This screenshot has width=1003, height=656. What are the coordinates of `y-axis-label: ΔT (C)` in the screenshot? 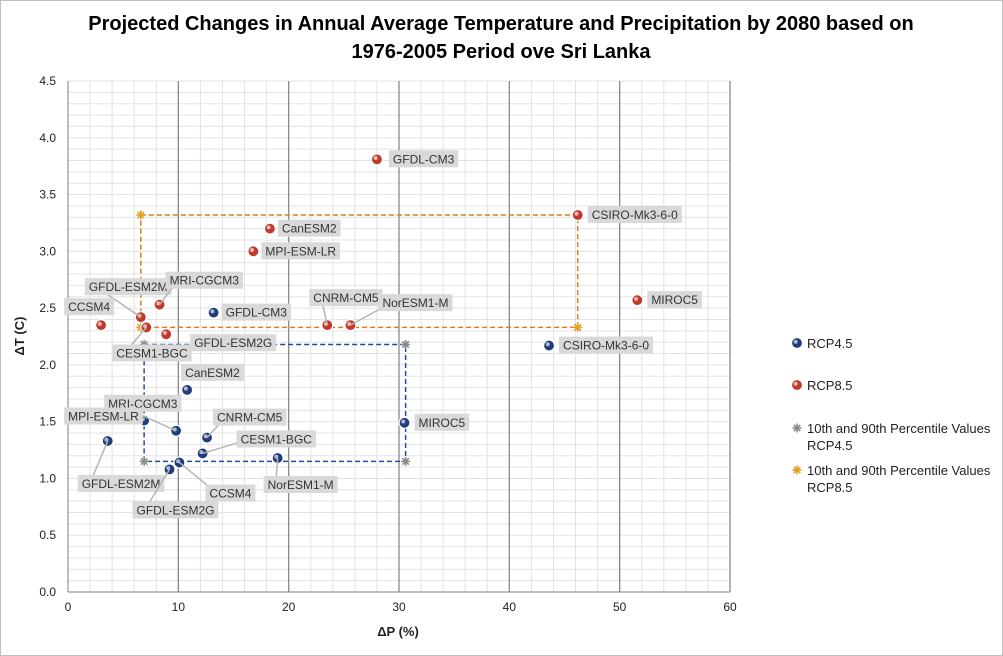 It's located at (19, 336).